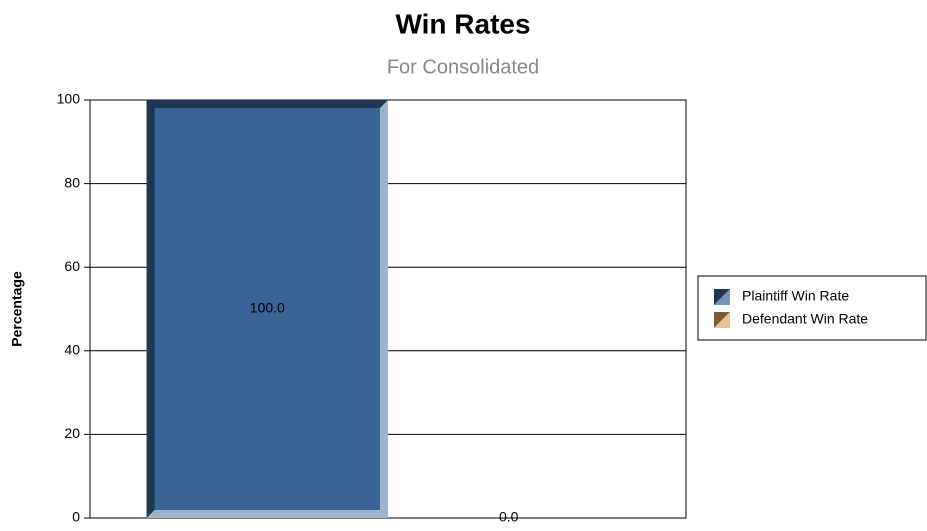 Image resolution: width=927 pixels, height=531 pixels. Describe the element at coordinates (72, 350) in the screenshot. I see `y-tick-label: 40` at that location.